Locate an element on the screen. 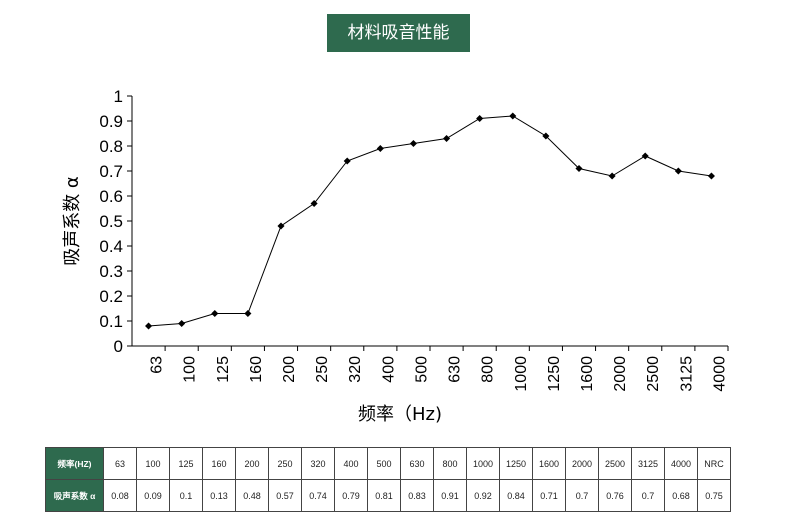 Image resolution: width=800 pixels, height=529 pixels. y-tick-label: 0.3 is located at coordinates (111, 271).